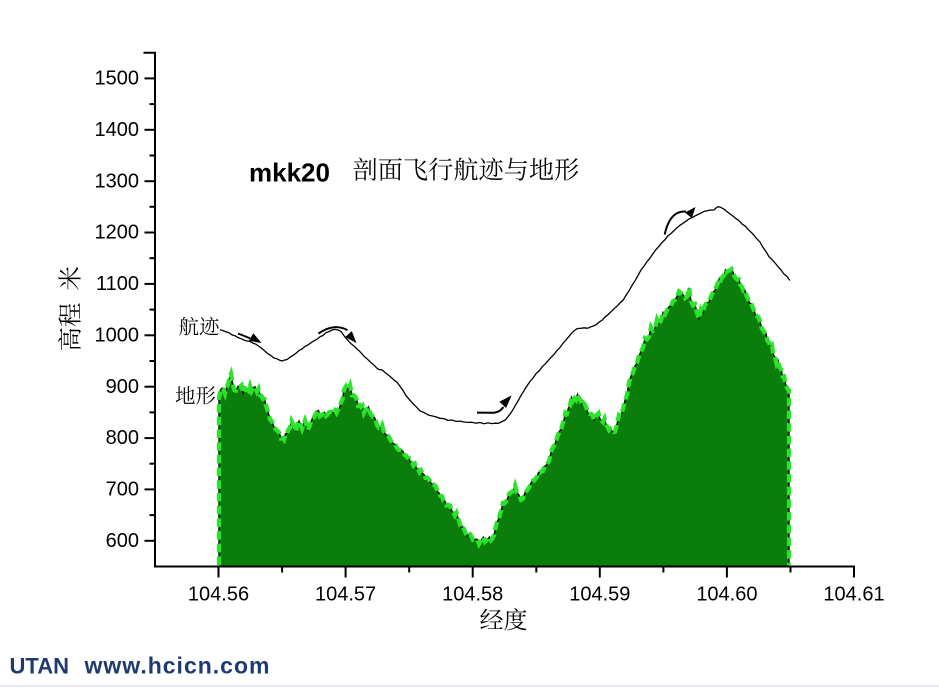 The width and height of the screenshot is (939, 688). What do you see at coordinates (122, 541) in the screenshot?
I see `svg-text: 600` at bounding box center [122, 541].